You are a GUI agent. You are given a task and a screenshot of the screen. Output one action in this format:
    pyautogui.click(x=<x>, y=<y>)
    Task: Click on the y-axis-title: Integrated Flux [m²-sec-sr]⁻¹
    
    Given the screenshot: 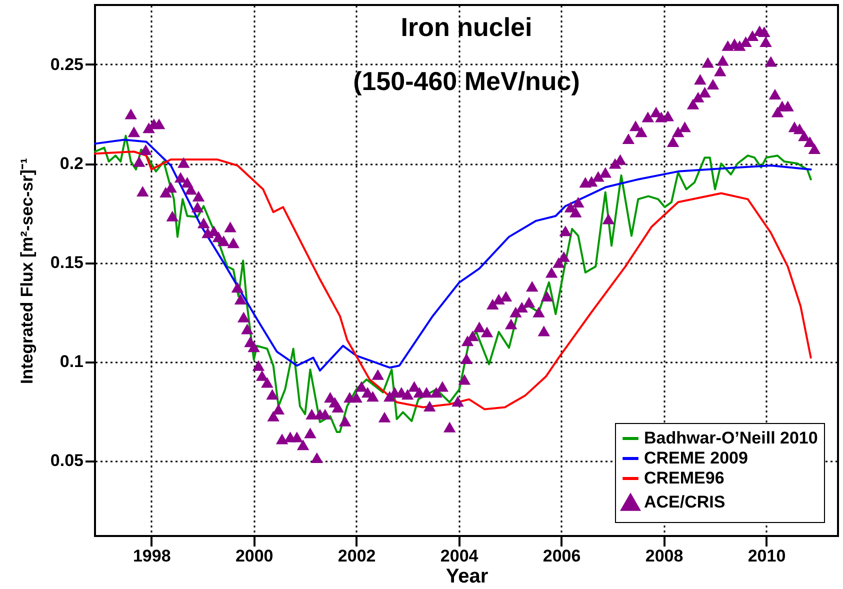 What is the action you would take?
    pyautogui.click(x=26, y=271)
    